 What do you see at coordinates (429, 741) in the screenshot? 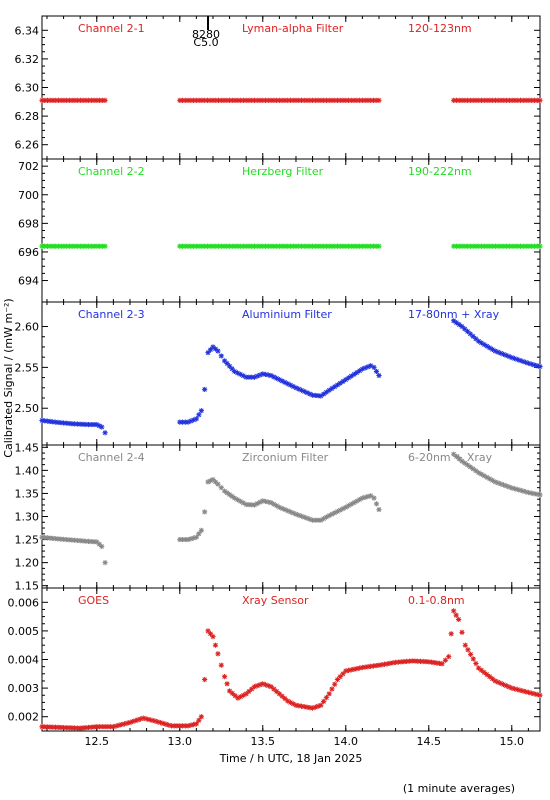
I see `x-tick-label: 14.5` at bounding box center [429, 741].